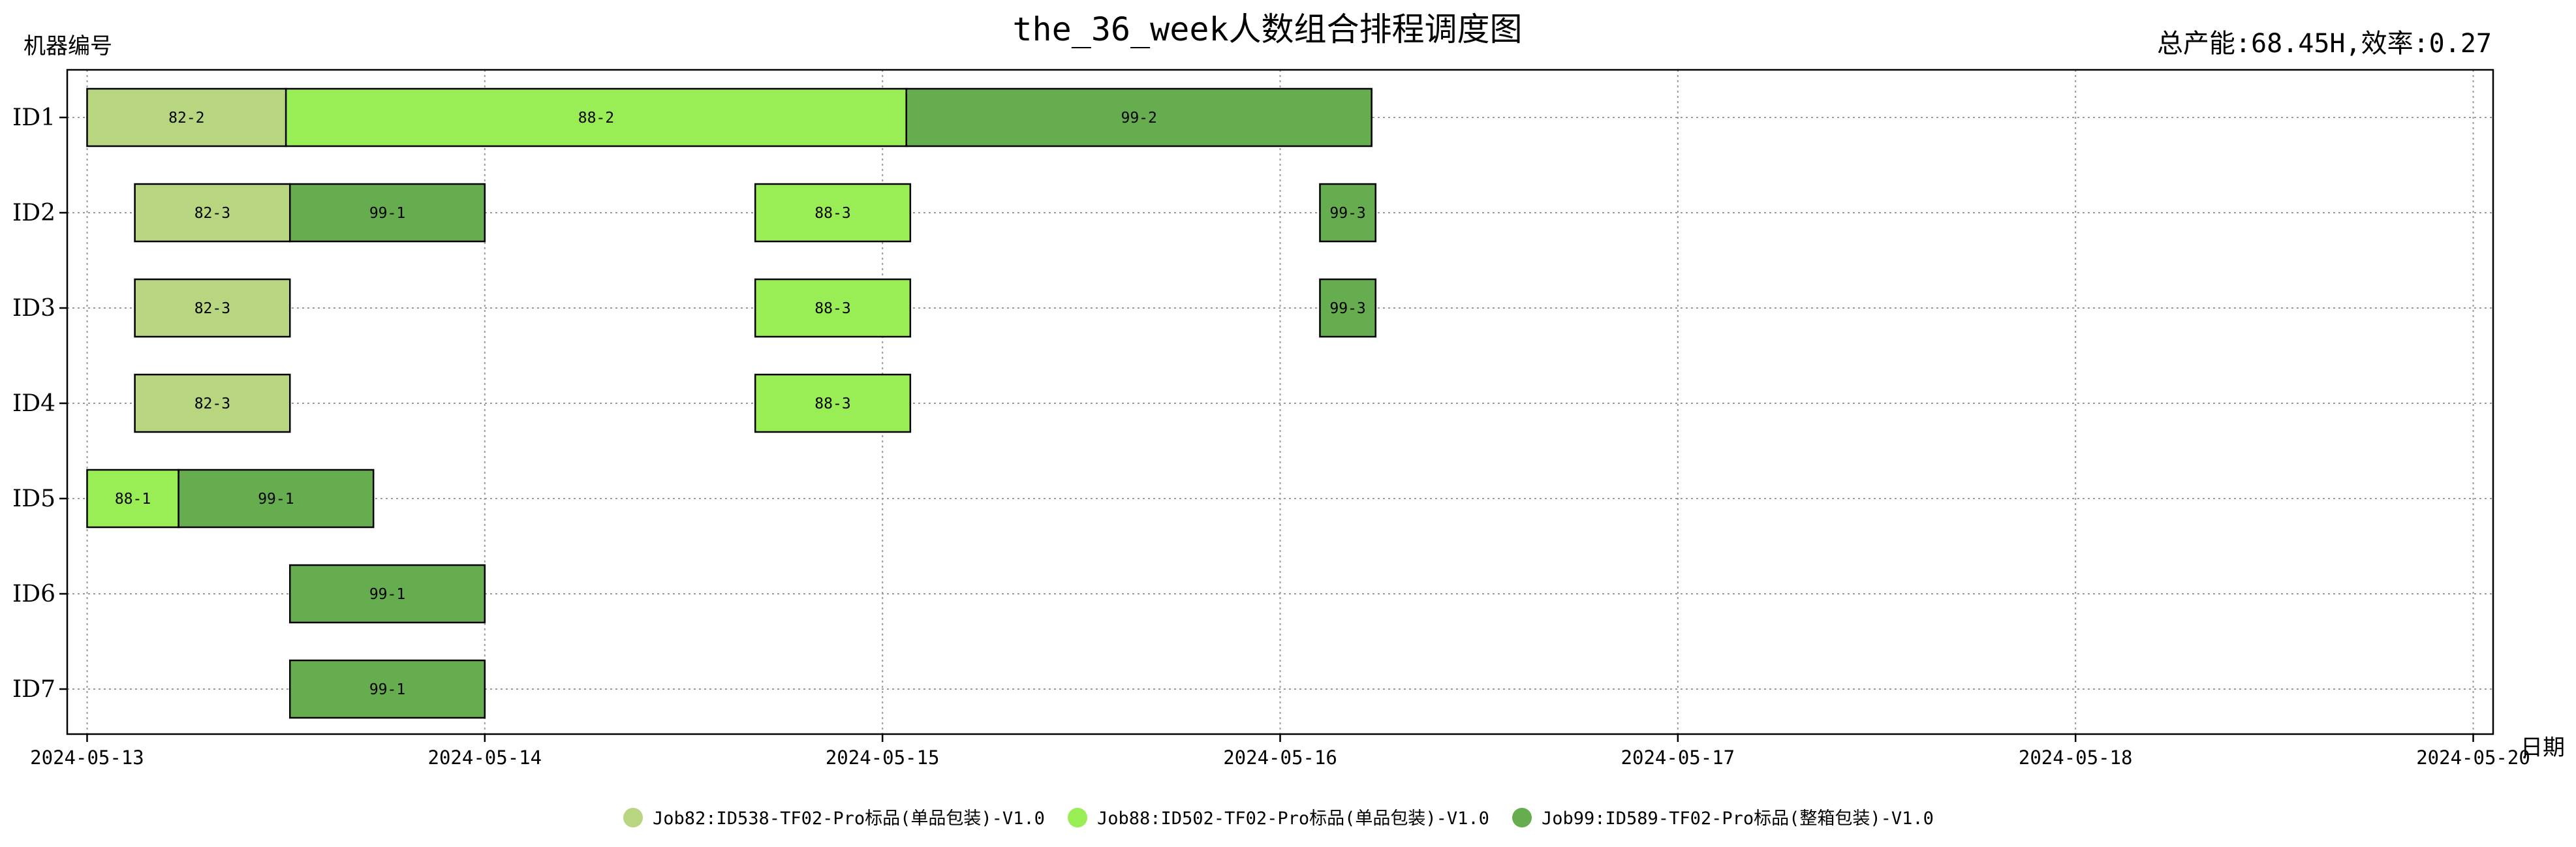  I want to click on capacity-summary: 总产能:68.45H,效率:0.27, so click(2324, 44).